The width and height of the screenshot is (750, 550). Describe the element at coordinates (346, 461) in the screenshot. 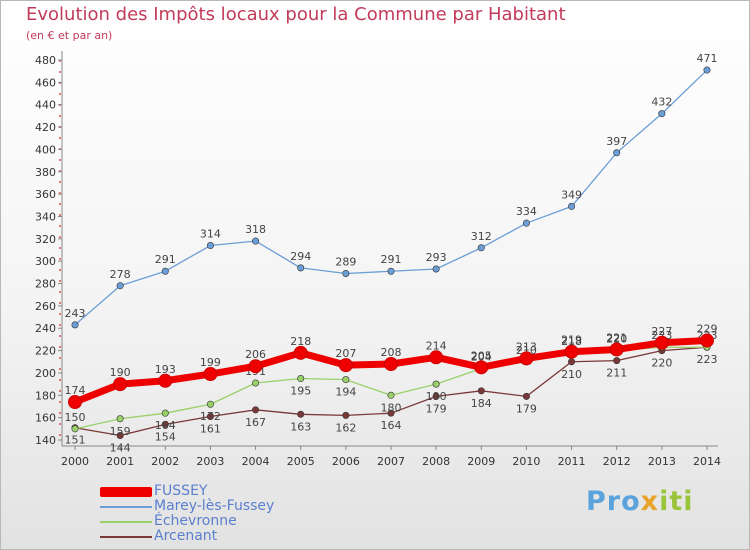

I see `x-tick-label: 2006` at that location.